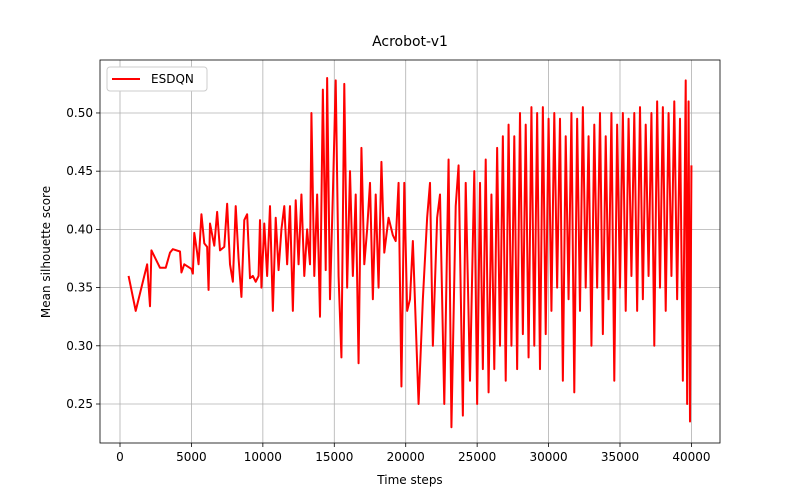  What do you see at coordinates (79, 346) in the screenshot?
I see `y-tick-label: 0.30` at bounding box center [79, 346].